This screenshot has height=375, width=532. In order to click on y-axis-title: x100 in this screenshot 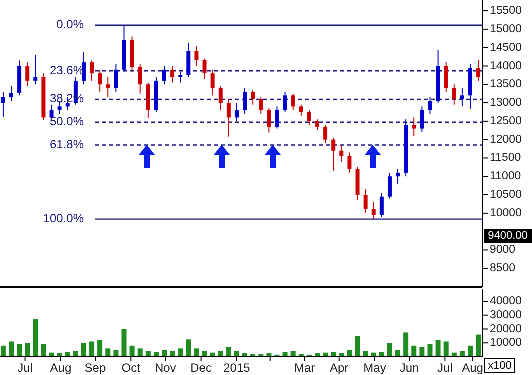, I will do `click(500, 366)`.